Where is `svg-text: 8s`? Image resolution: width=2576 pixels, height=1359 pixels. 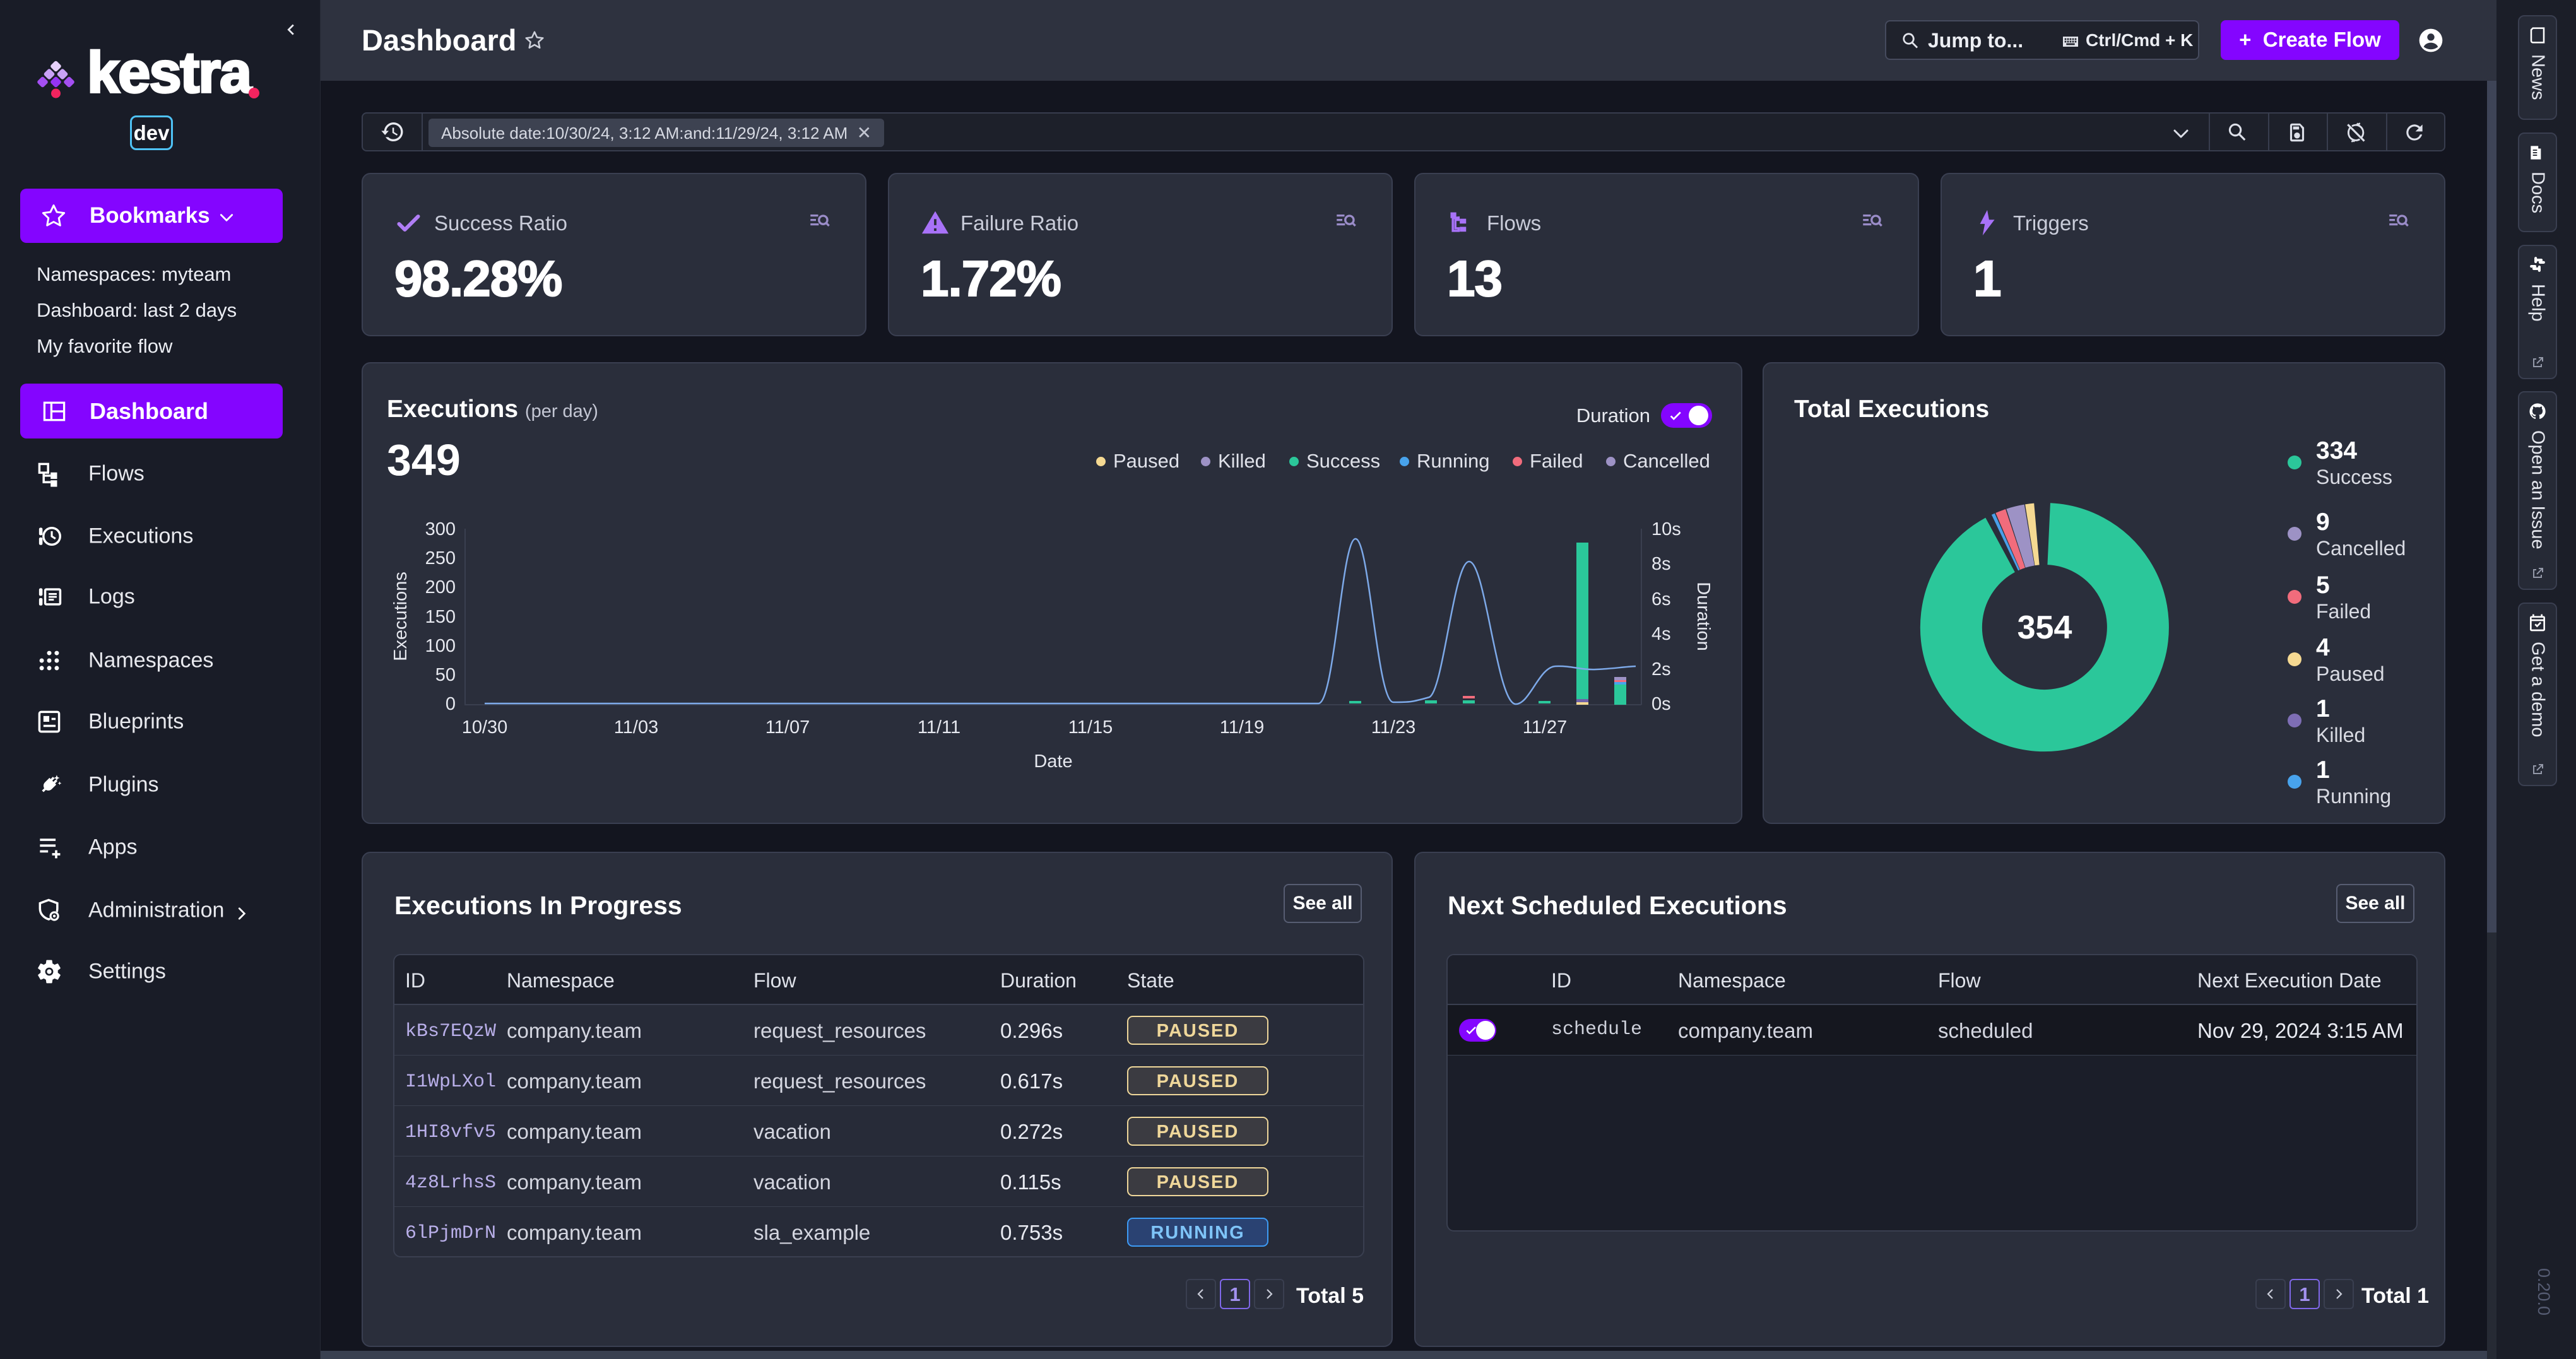 svg-text: 8s is located at coordinates (1661, 564).